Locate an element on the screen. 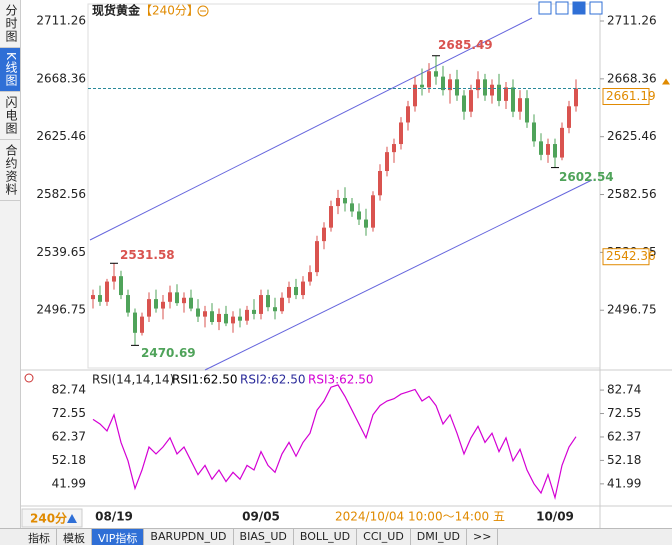 Image resolution: width=672 pixels, height=545 pixels. selector-arrow is located at coordinates (72, 518).